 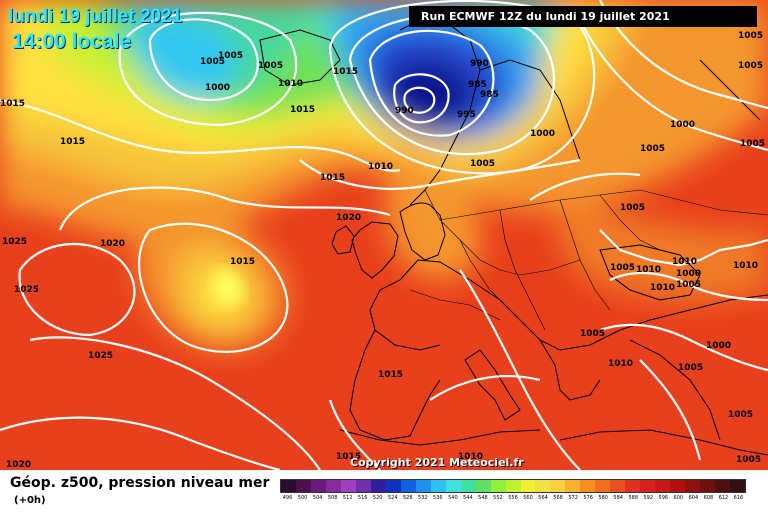 I want to click on legend-tick-label: 508, so click(x=332, y=498).